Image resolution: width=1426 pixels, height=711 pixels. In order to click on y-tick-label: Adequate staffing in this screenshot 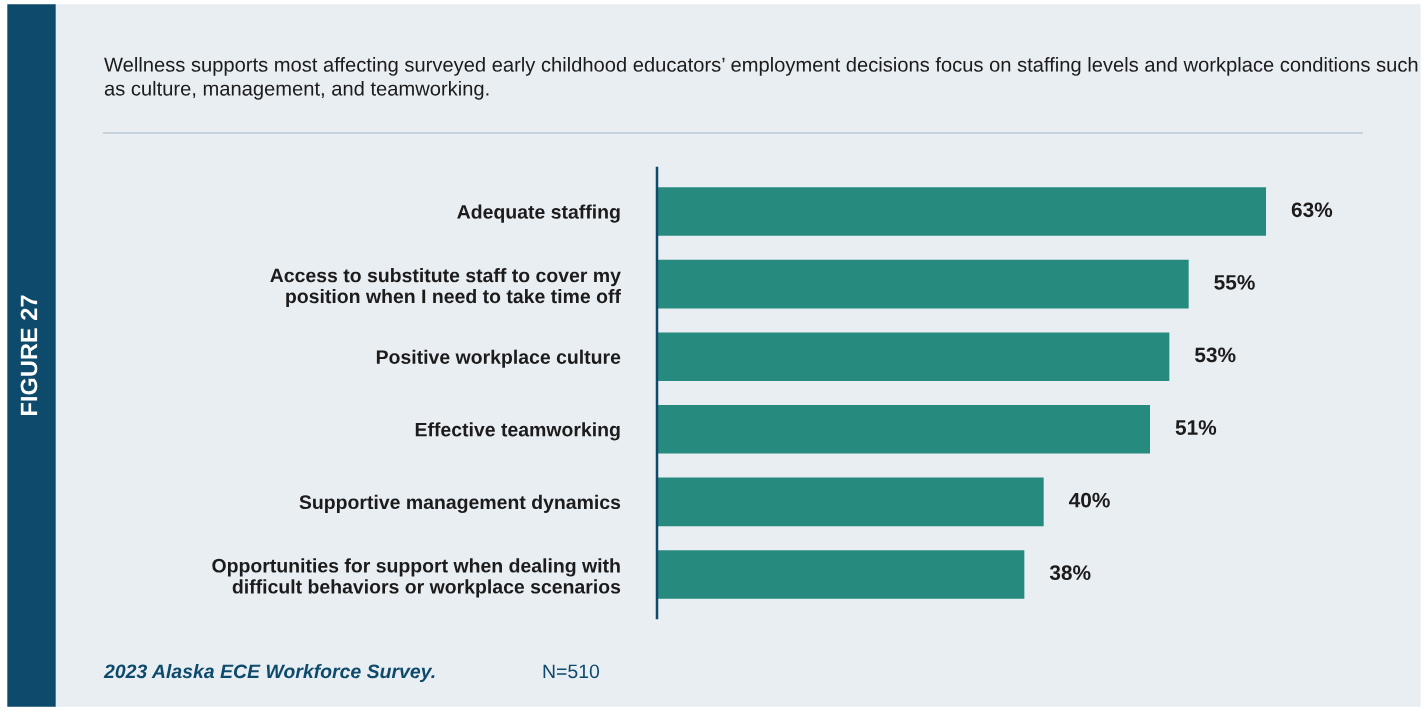, I will do `click(538, 213)`.